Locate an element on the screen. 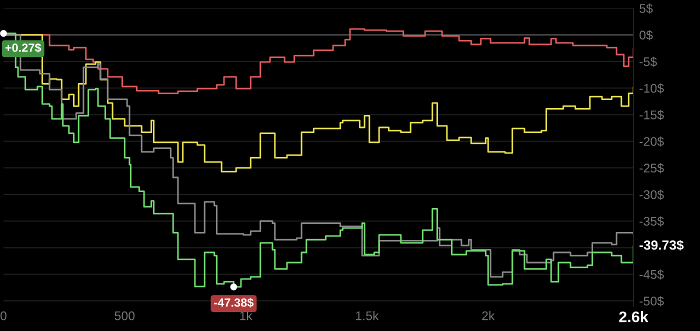 The height and width of the screenshot is (331, 700). y-tick-label: -30$ is located at coordinates (652, 195).